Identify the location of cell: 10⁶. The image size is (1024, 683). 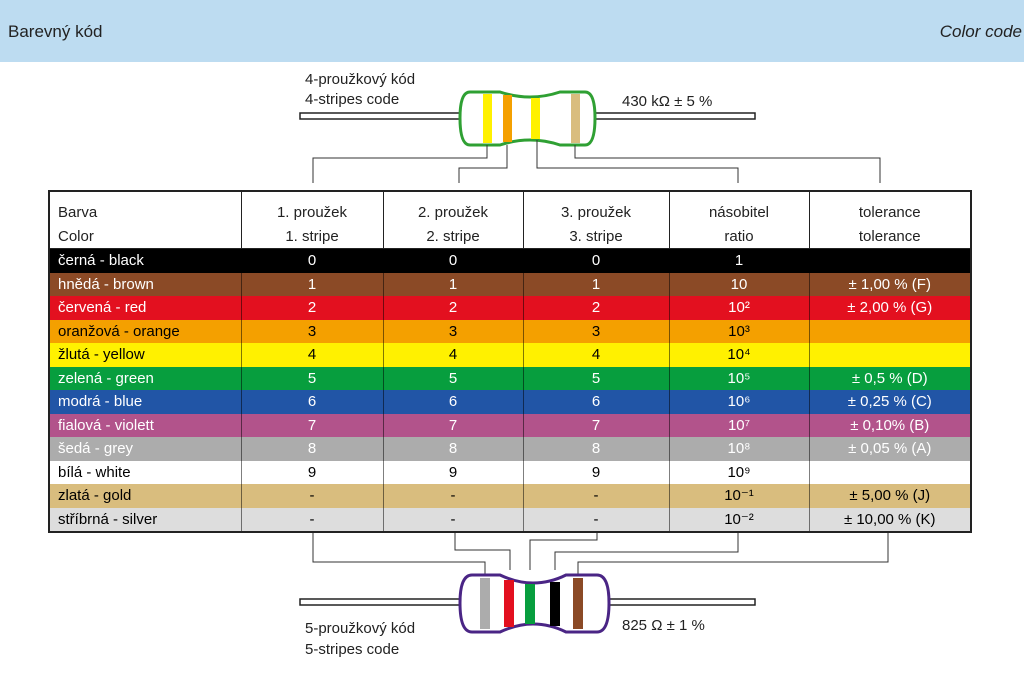
(738, 402).